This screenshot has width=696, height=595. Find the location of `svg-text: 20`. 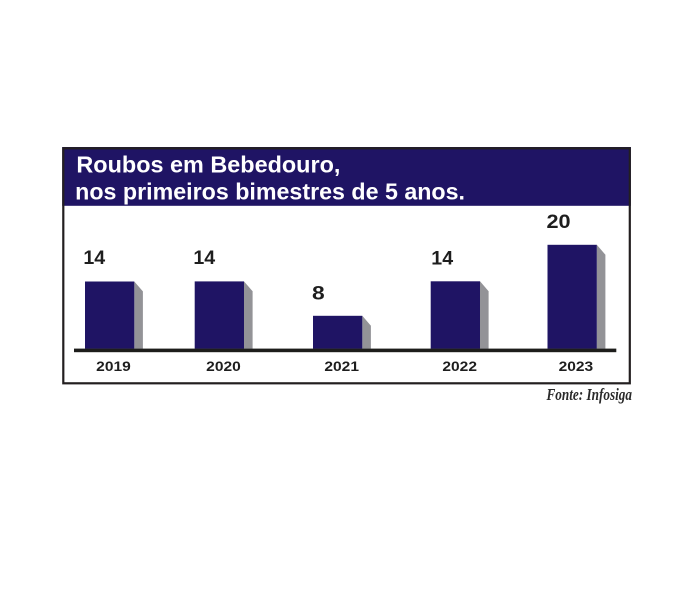

svg-text: 20 is located at coordinates (559, 222).